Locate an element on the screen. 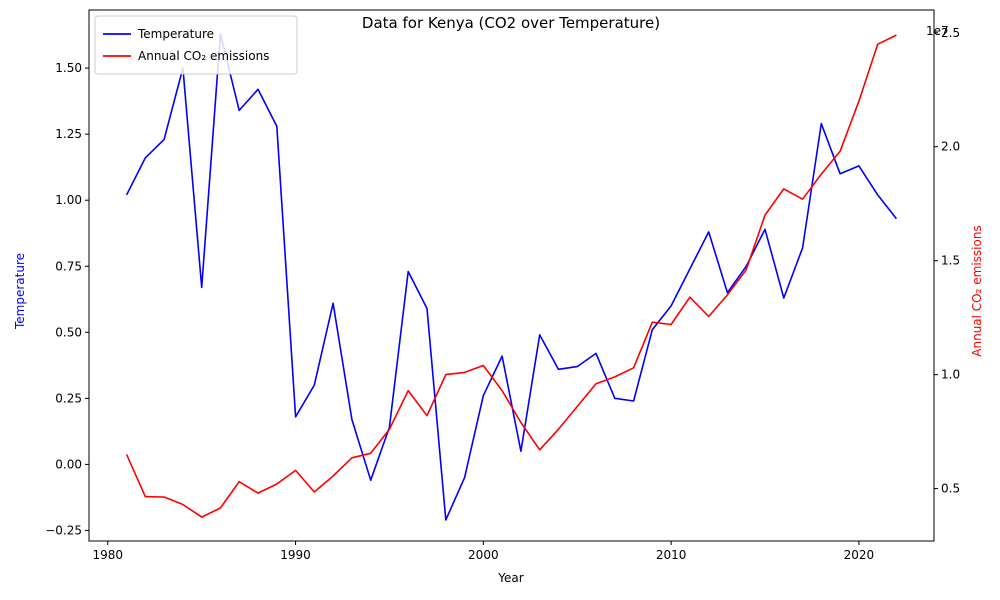  x-tick-label: 1990 is located at coordinates (295, 555).